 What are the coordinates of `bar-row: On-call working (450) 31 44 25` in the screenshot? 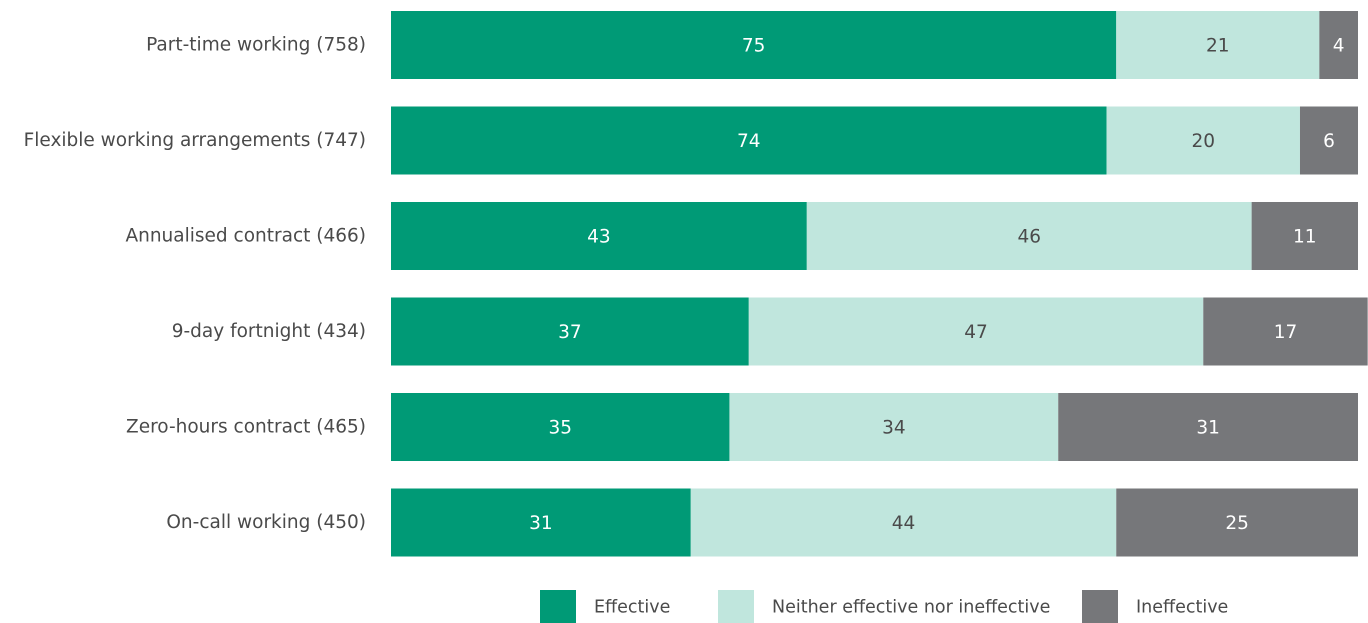 It's located at (762, 522).